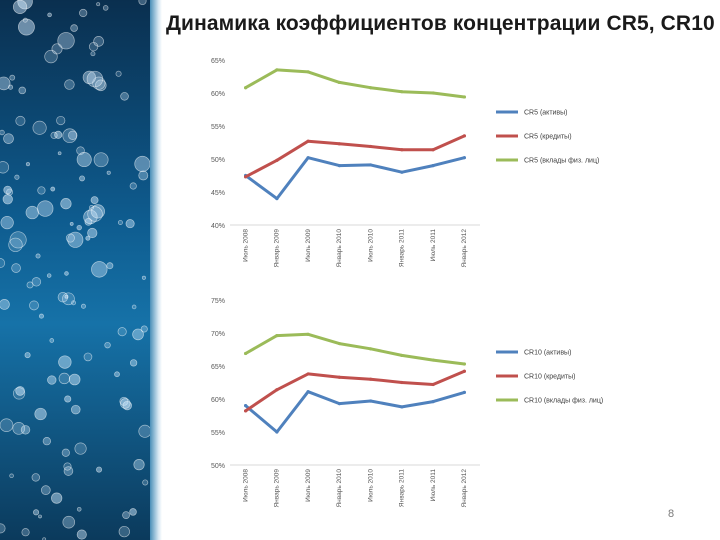 This screenshot has width=720, height=540. What do you see at coordinates (218, 127) in the screenshot?
I see `cr5-ytick-label: 55%` at bounding box center [218, 127].